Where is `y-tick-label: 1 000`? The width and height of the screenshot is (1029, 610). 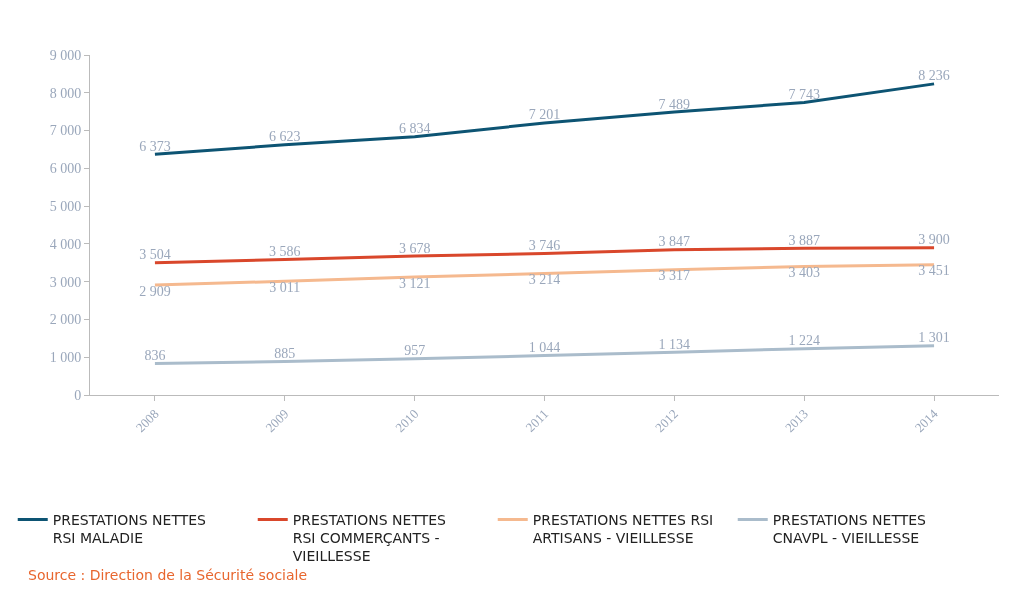
y-tick-label: 1 000 is located at coordinates (65, 358).